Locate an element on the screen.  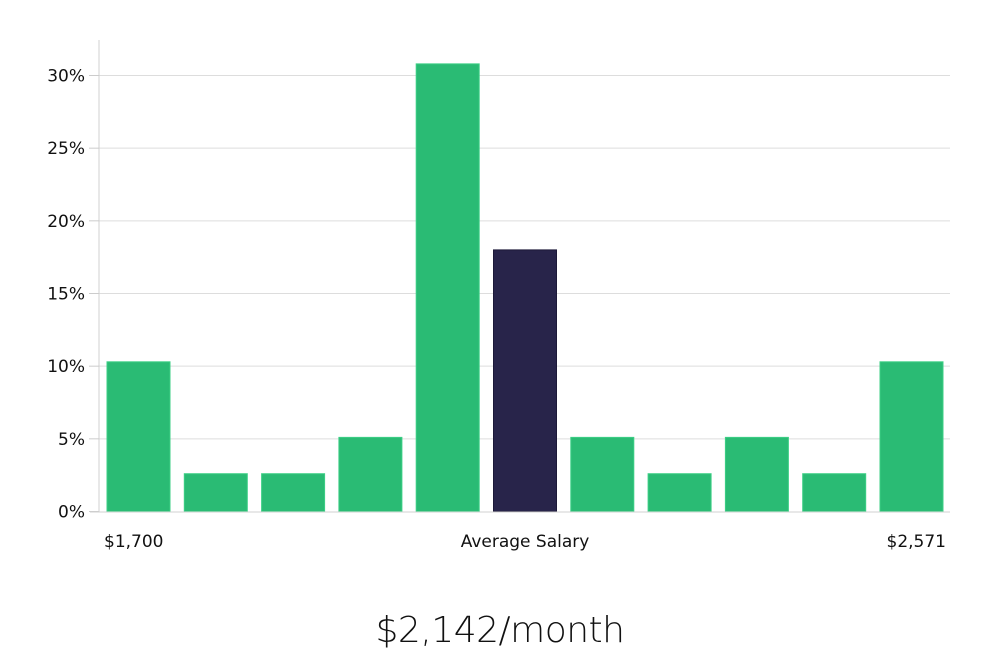
y-axis-ticks: 0% 5% 10% 15% 20% 25% 30% is located at coordinates (73, 295).